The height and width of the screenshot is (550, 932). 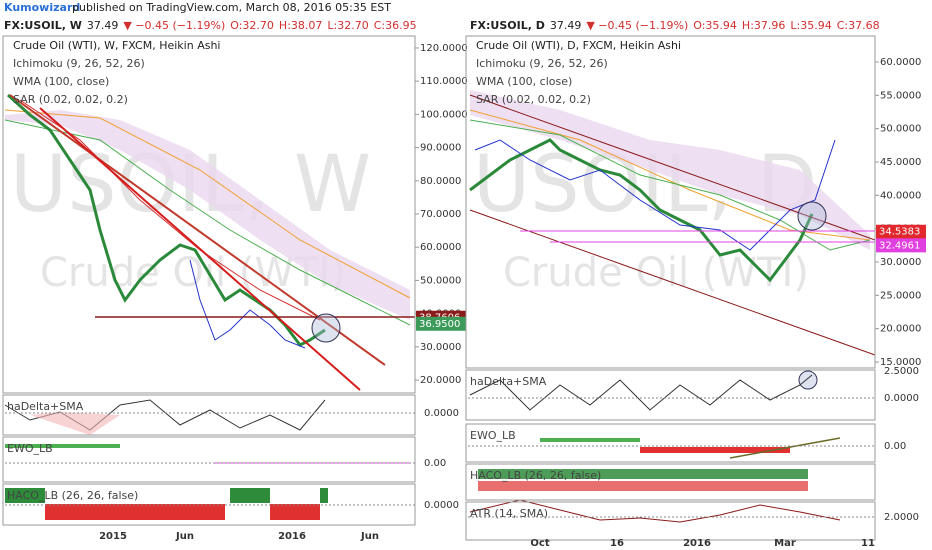 What do you see at coordinates (440, 148) in the screenshot?
I see `y-tick-label: 90.0000` at bounding box center [440, 148].